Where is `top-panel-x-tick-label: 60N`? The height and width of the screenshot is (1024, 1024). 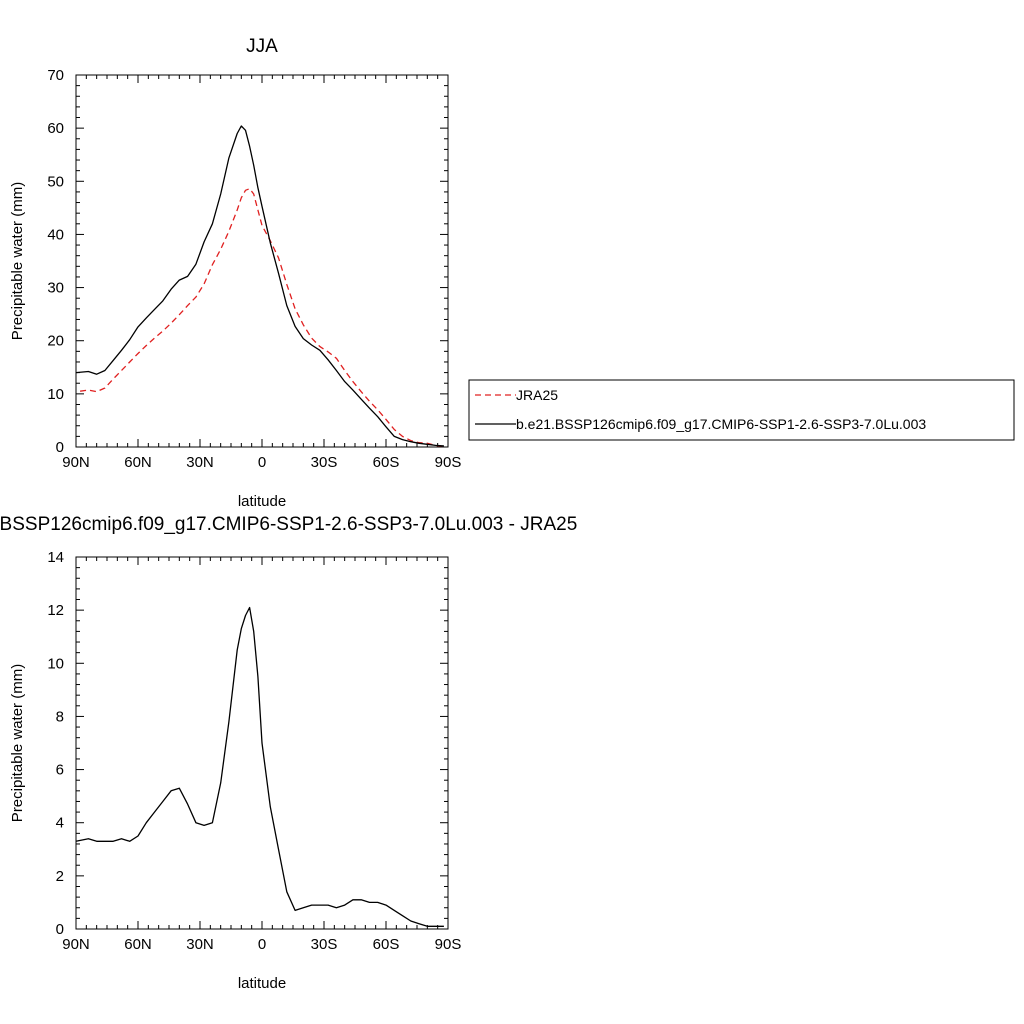 top-panel-x-tick-label: 60N is located at coordinates (138, 462).